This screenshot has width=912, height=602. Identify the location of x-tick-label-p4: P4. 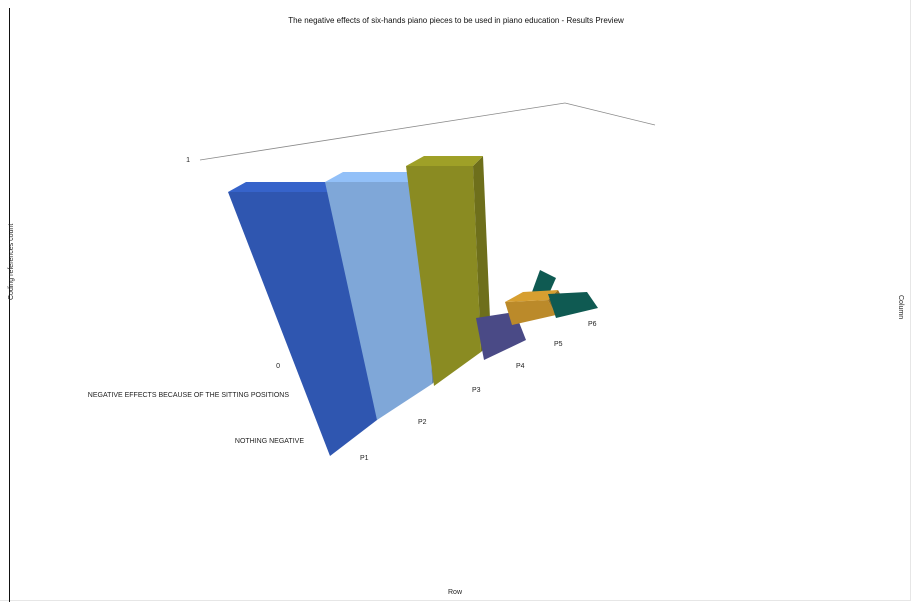
(520, 366).